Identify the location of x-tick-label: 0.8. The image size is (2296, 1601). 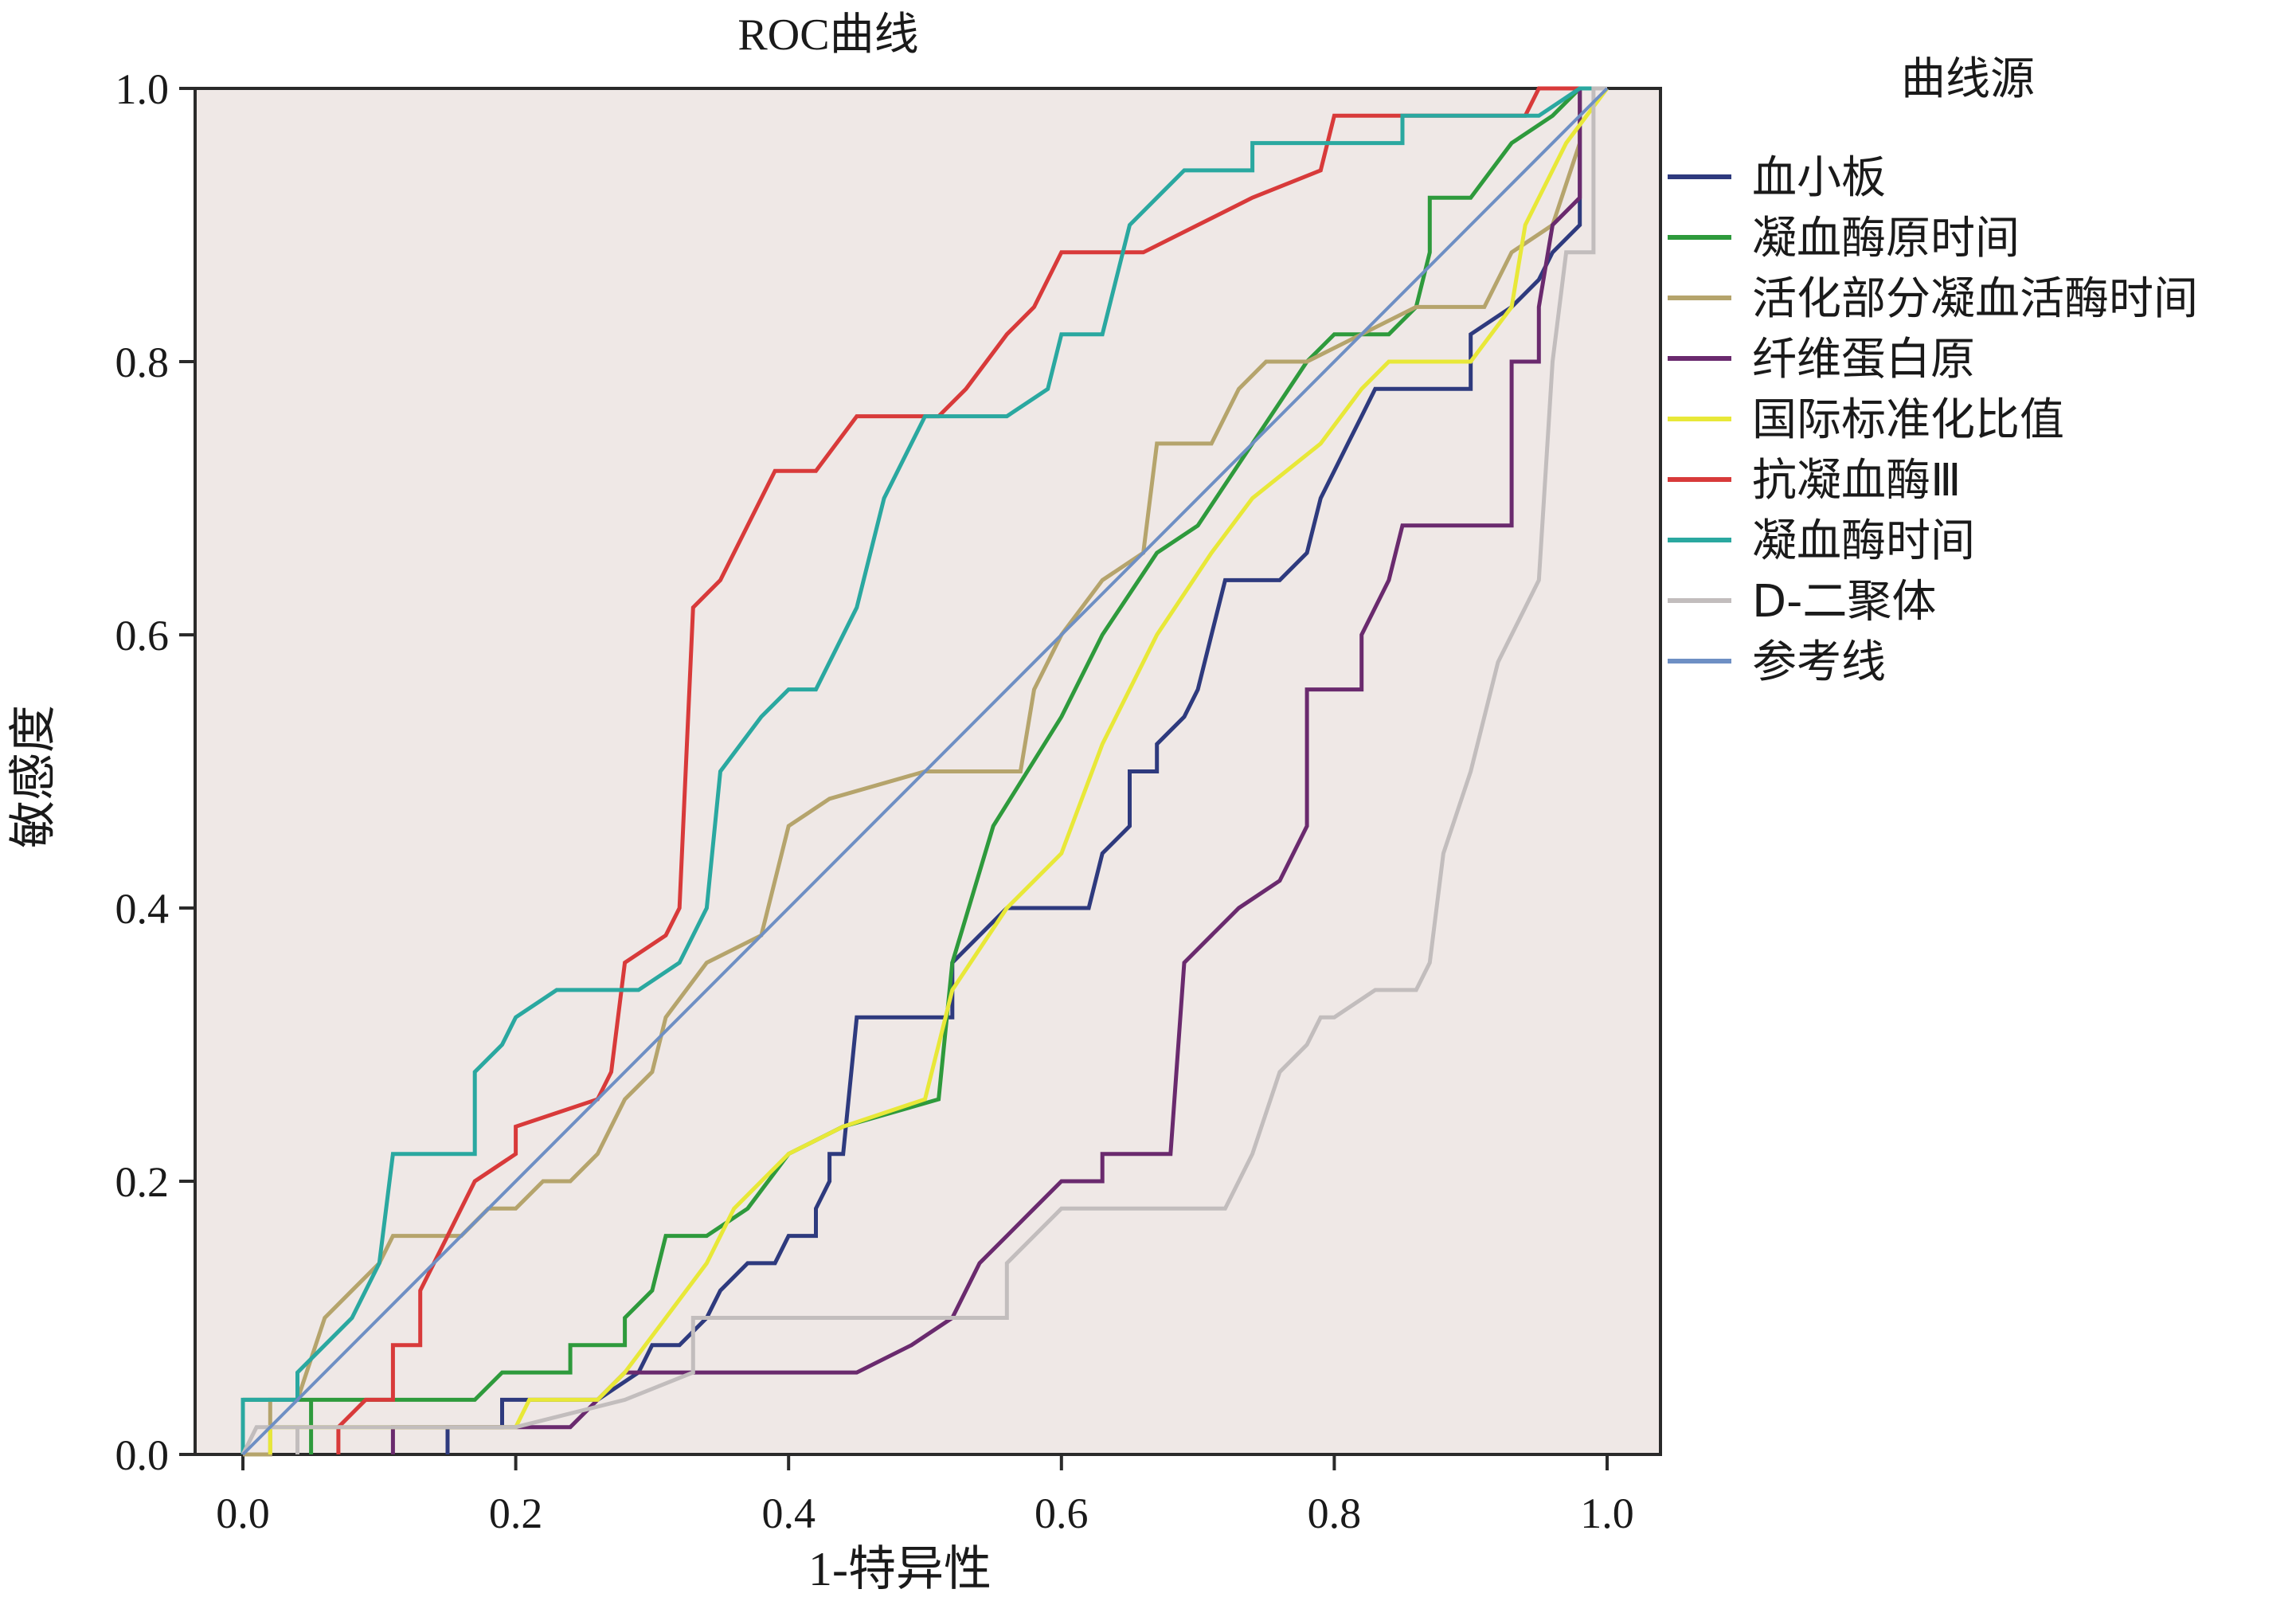
(1335, 1513).